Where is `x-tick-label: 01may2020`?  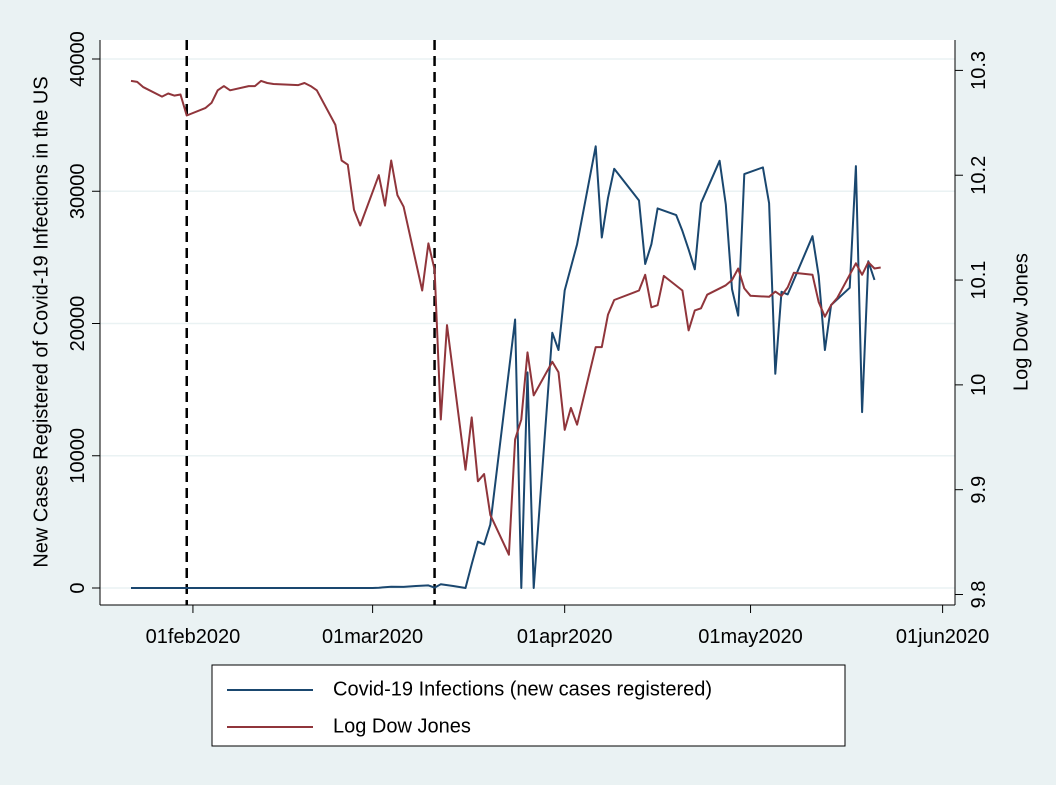 x-tick-label: 01may2020 is located at coordinates (750, 637).